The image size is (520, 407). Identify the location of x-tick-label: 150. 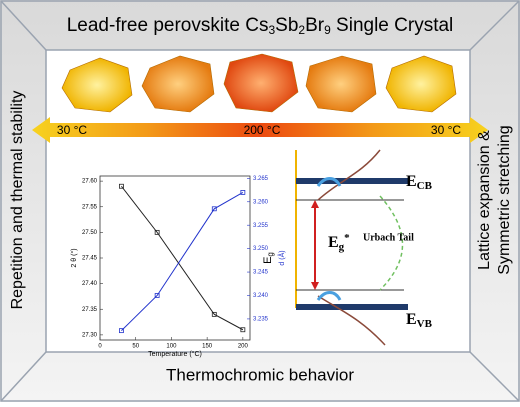
(207, 347).